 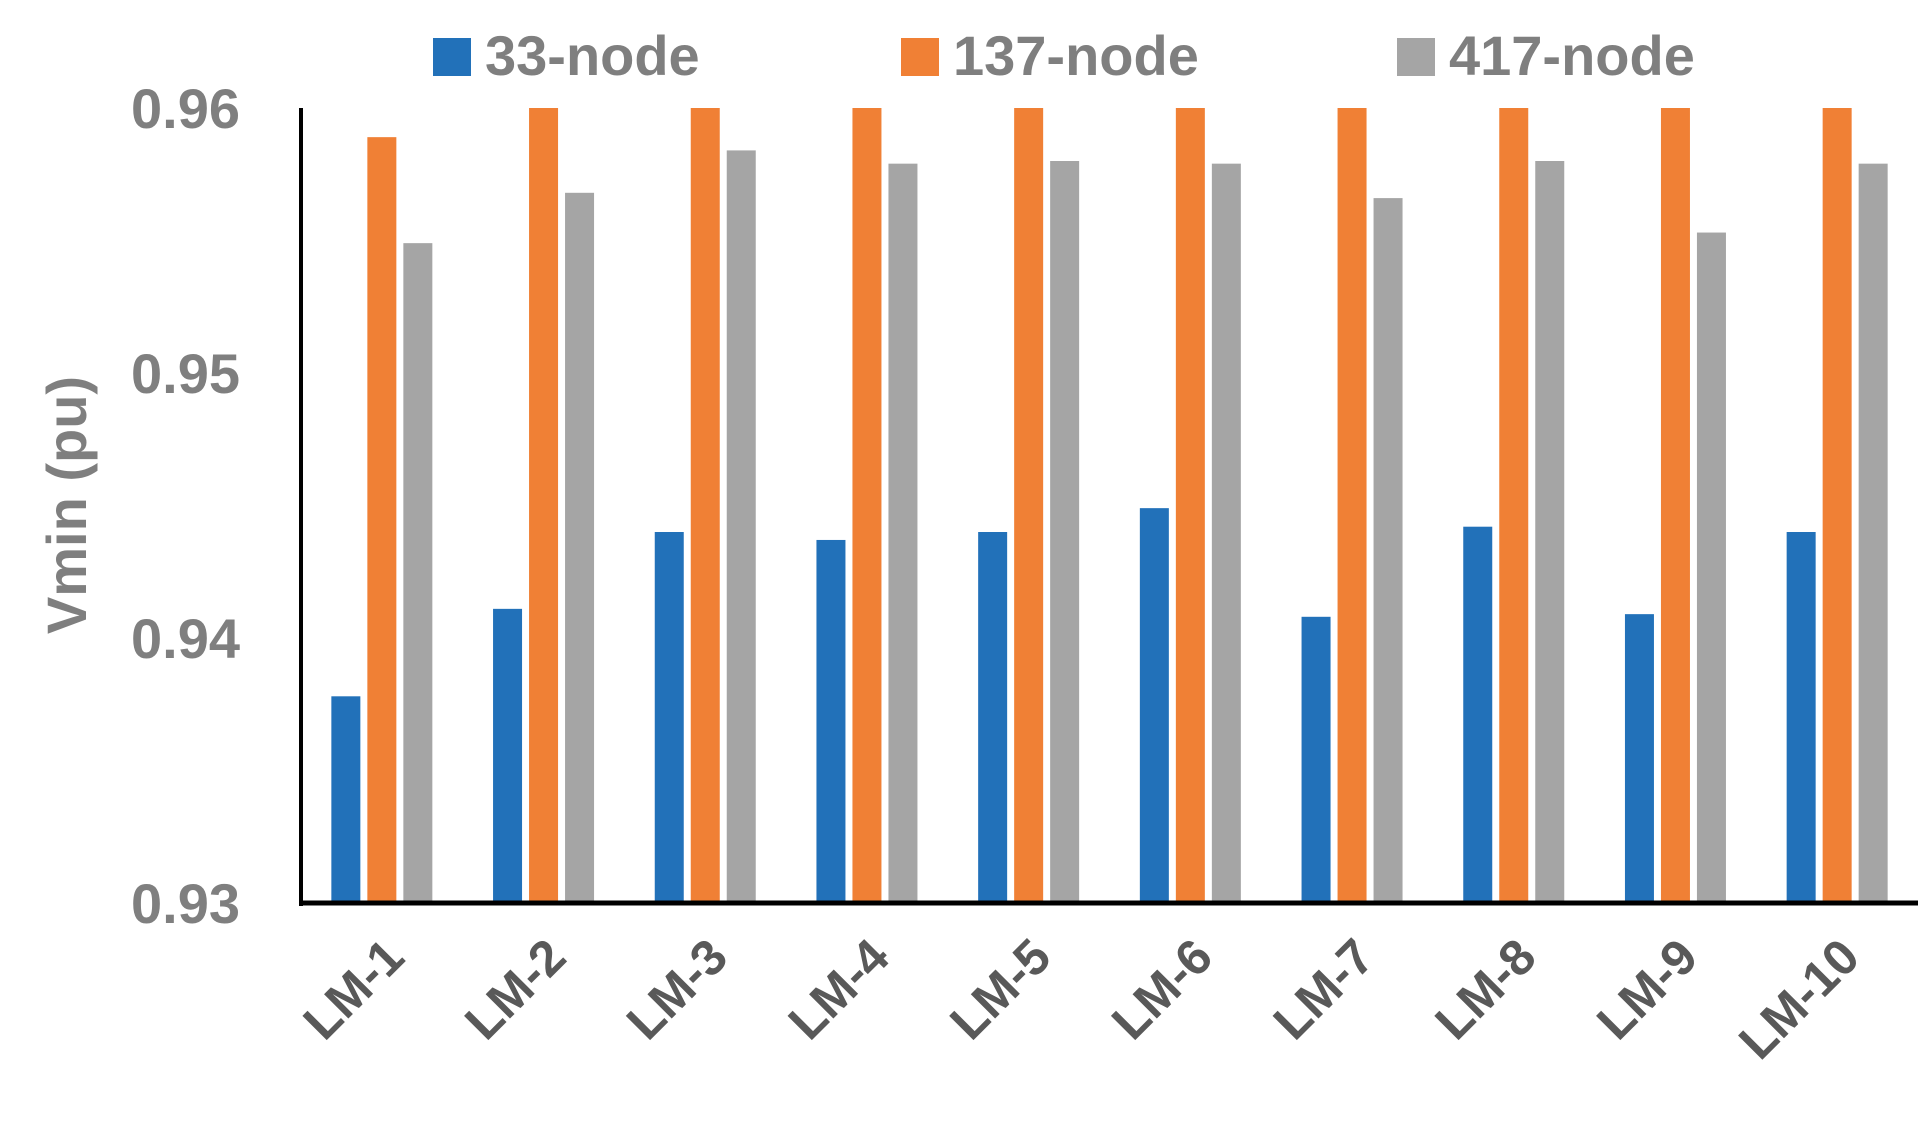 I want to click on y-axis-tick-labels: 0.93 0.94 0.95 0.96, so click(x=185, y=506).